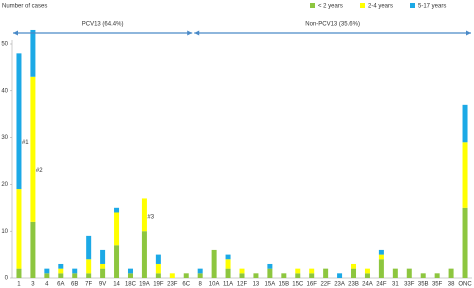  I want to click on x-tick-label: 11A, so click(228, 285).